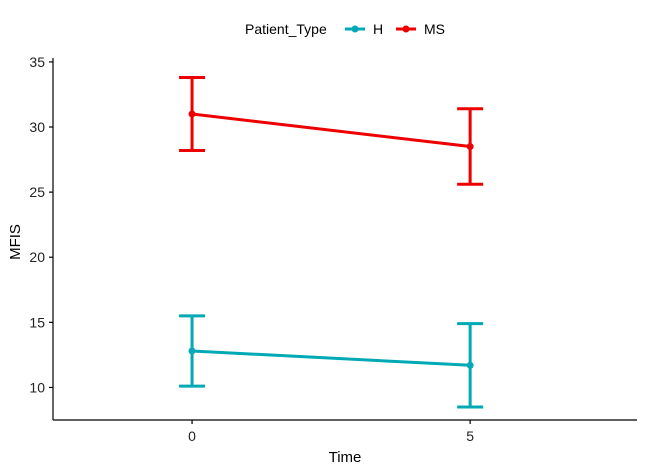 The width and height of the screenshot is (645, 472). What do you see at coordinates (331, 358) in the screenshot?
I see `series-line-h` at bounding box center [331, 358].